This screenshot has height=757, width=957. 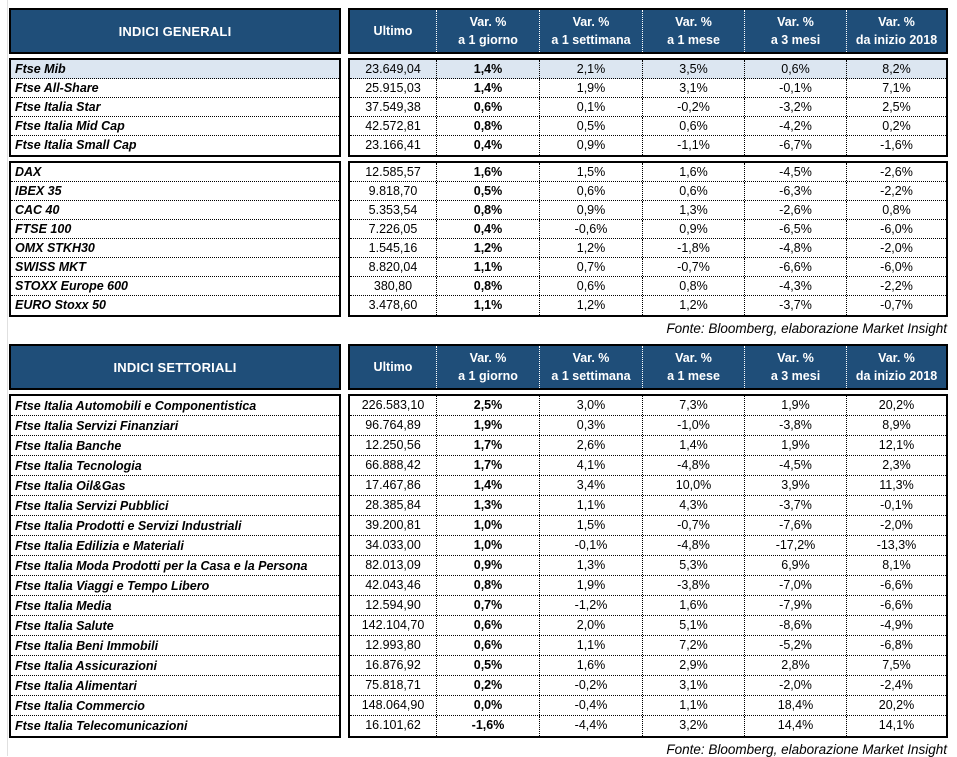 What do you see at coordinates (648, 406) in the screenshot?
I see `table-row: 226.583,10 2,5% 3,0% 7,3% 1,9% 20,2%` at bounding box center [648, 406].